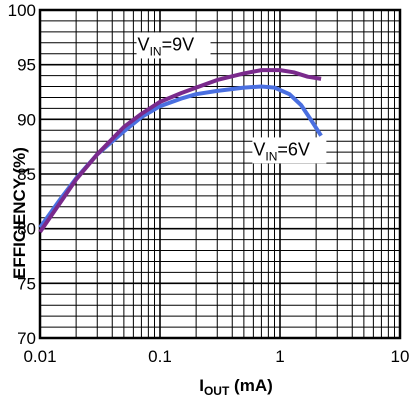  What do you see at coordinates (39, 356) in the screenshot?
I see `x-tick-label: 0.01` at bounding box center [39, 356].